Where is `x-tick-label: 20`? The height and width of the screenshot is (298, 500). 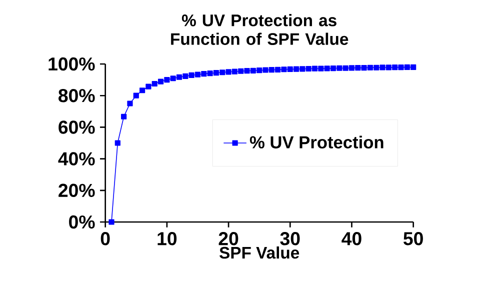
x-tick-label: 20 is located at coordinates (228, 239).